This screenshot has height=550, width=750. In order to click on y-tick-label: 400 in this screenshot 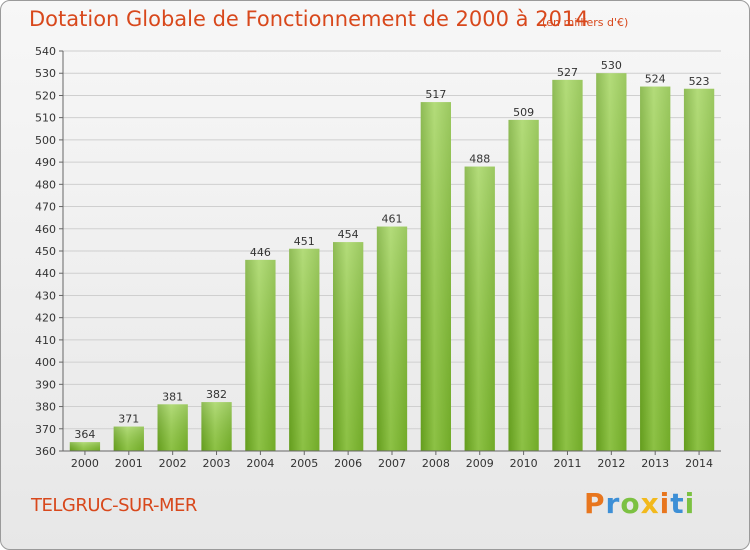, I will do `click(45, 362)`.